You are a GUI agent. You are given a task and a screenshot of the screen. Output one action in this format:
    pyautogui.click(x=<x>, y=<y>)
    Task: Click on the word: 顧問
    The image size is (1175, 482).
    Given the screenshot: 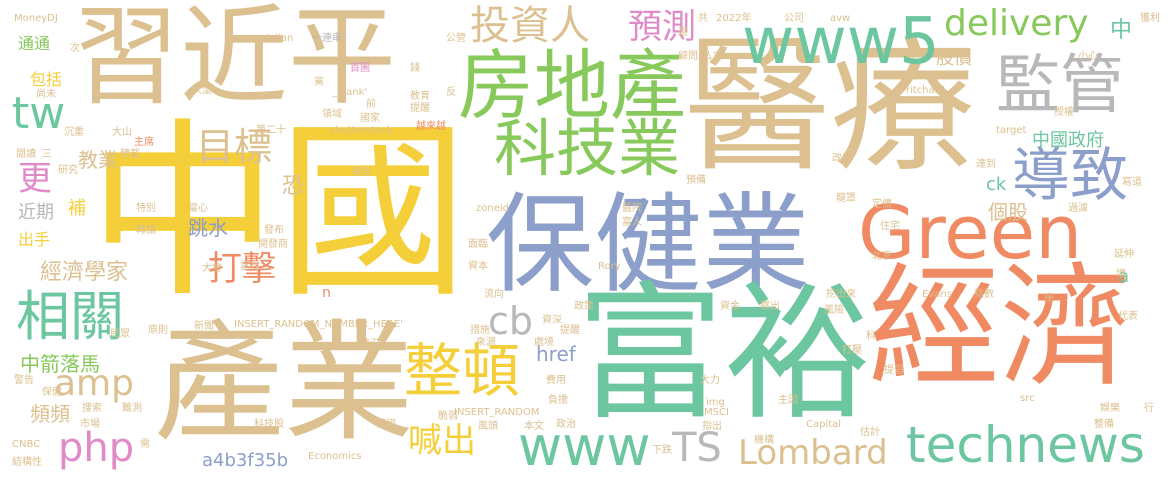 What is the action you would take?
    pyautogui.click(x=688, y=56)
    